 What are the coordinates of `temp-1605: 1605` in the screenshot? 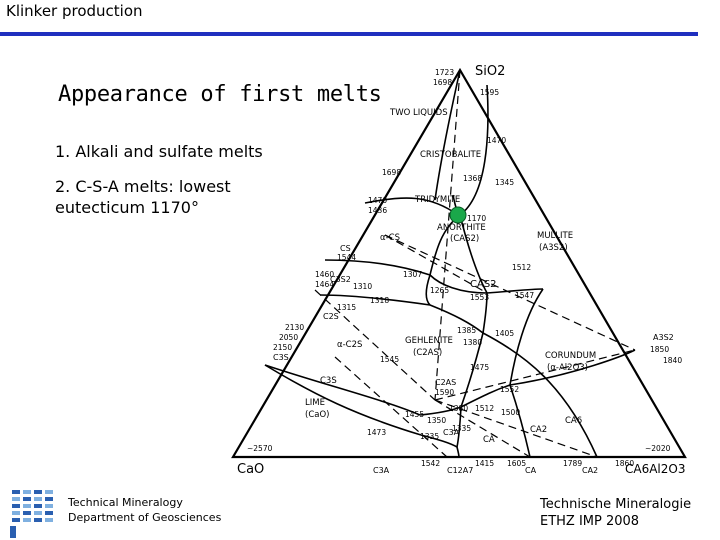 It's located at (516, 463).